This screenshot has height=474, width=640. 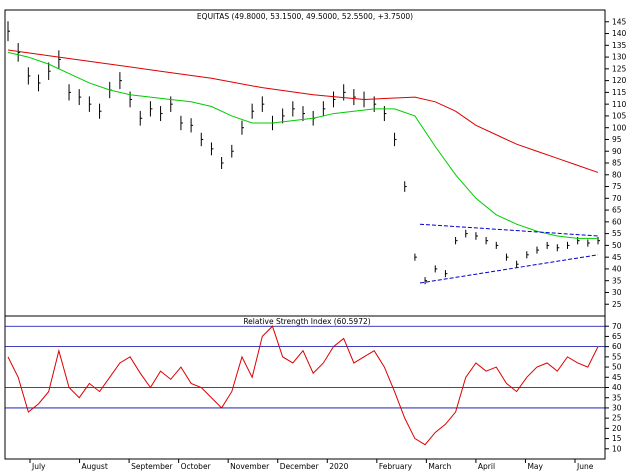 I want to click on price-y-tick-label: 120, so click(x=619, y=80).